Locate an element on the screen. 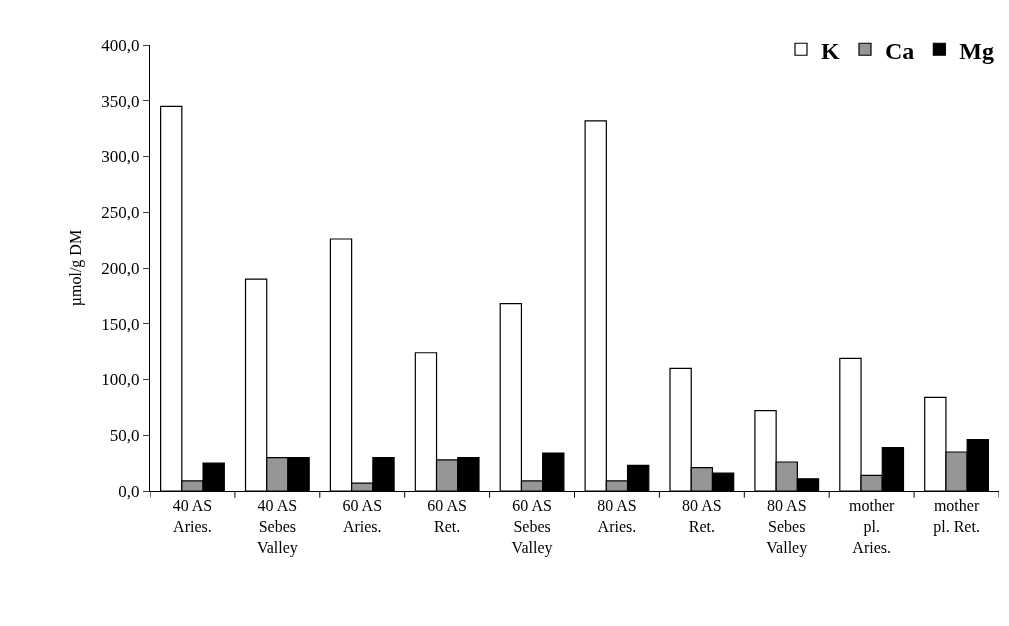 This screenshot has height=626, width=1009. legend-label: K is located at coordinates (830, 50).